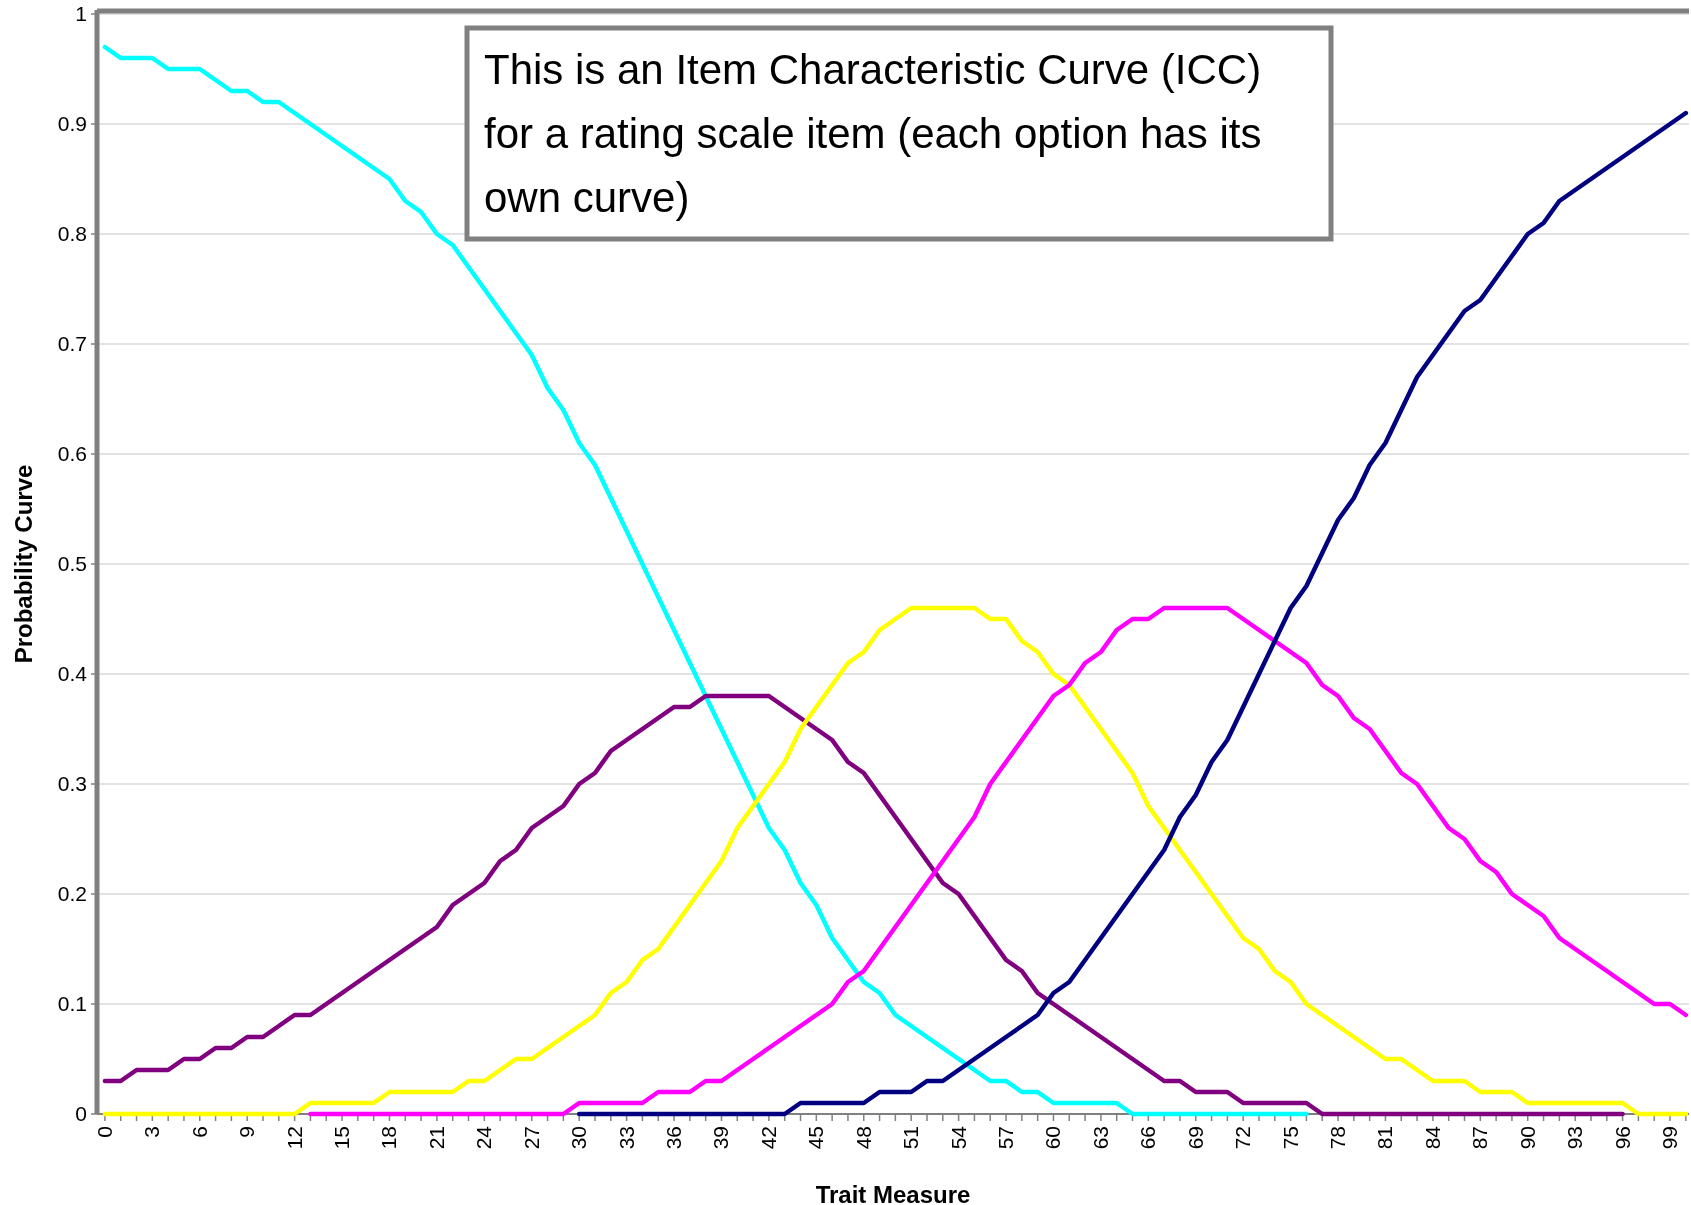 The image size is (1691, 1205). What do you see at coordinates (1006, 1138) in the screenshot?
I see `x-tick-label: 57` at bounding box center [1006, 1138].